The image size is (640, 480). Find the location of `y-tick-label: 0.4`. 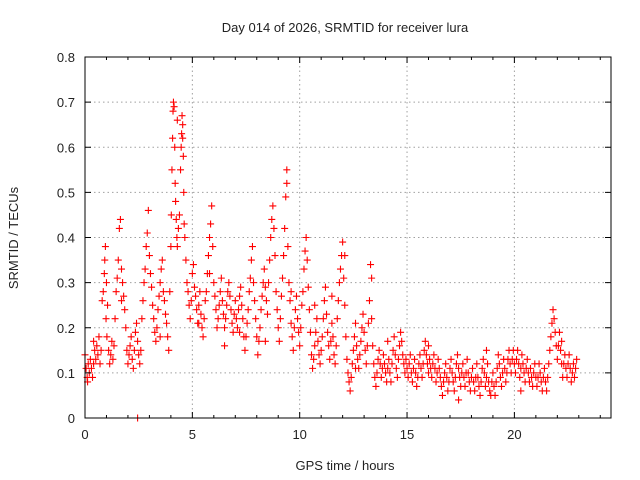

y-tick-label: 0.4 is located at coordinates (66, 238).